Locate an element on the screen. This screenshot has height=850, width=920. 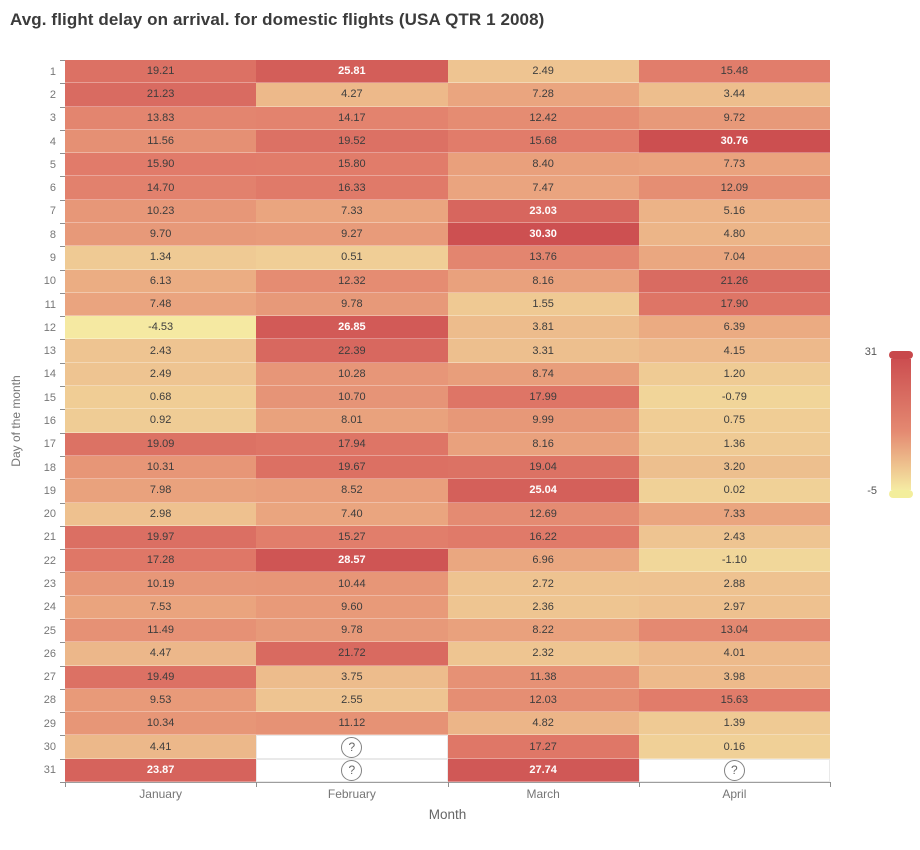
heatmap-cell-february-28: 2.55 is located at coordinates (352, 700).